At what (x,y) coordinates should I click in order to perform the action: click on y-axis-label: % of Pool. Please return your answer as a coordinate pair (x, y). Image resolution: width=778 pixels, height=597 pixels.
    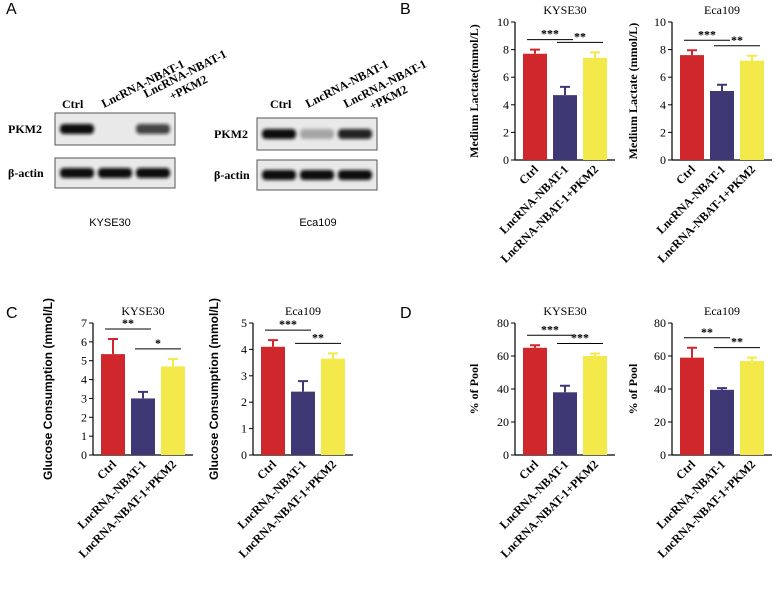
    Looking at the image, I should click on (633, 388).